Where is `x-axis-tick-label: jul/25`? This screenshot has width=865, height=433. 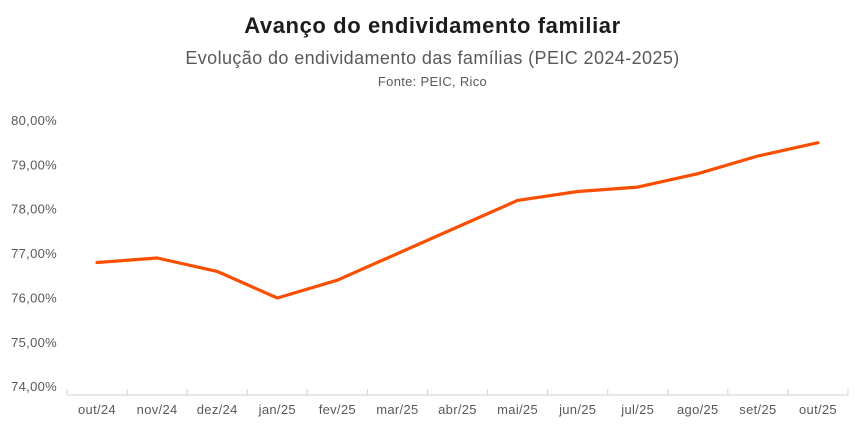 x-axis-tick-label: jul/25 is located at coordinates (637, 409).